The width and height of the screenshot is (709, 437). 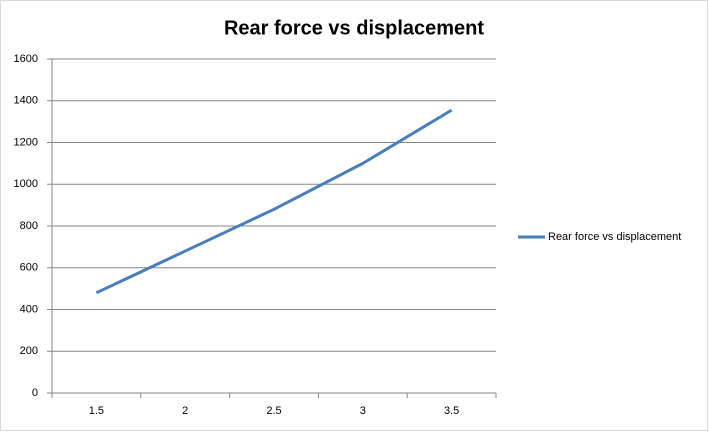 I want to click on legend-label: Rear force vs displacement, so click(x=614, y=237).